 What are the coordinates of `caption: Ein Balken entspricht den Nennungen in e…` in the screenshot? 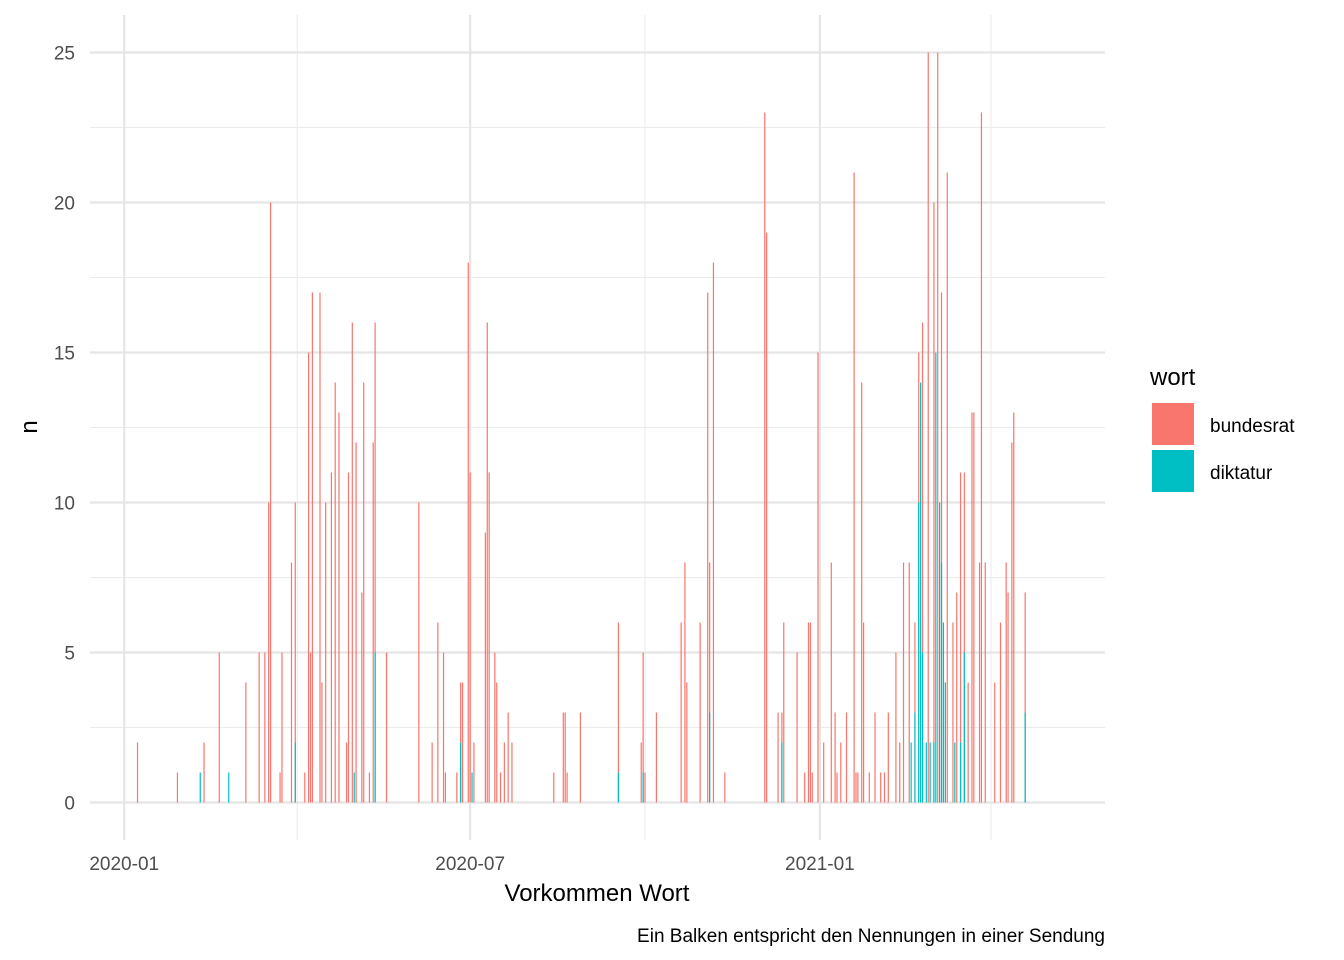 It's located at (871, 936).